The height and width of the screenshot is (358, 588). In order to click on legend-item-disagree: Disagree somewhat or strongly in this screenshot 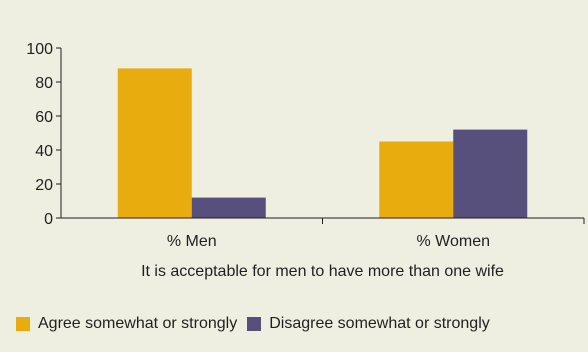, I will do `click(368, 324)`.